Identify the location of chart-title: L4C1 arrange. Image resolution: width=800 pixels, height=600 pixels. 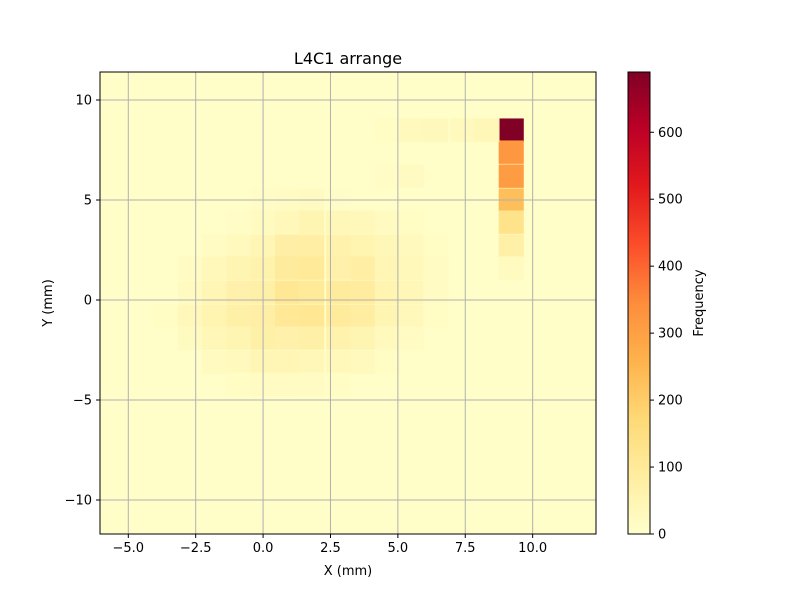
(348, 58).